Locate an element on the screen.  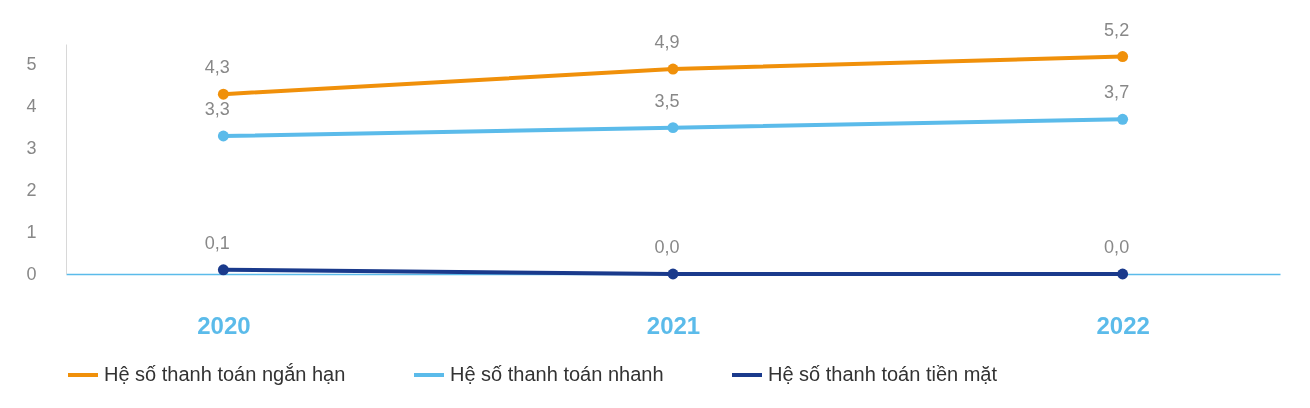
data-label: 3,3 is located at coordinates (217, 109).